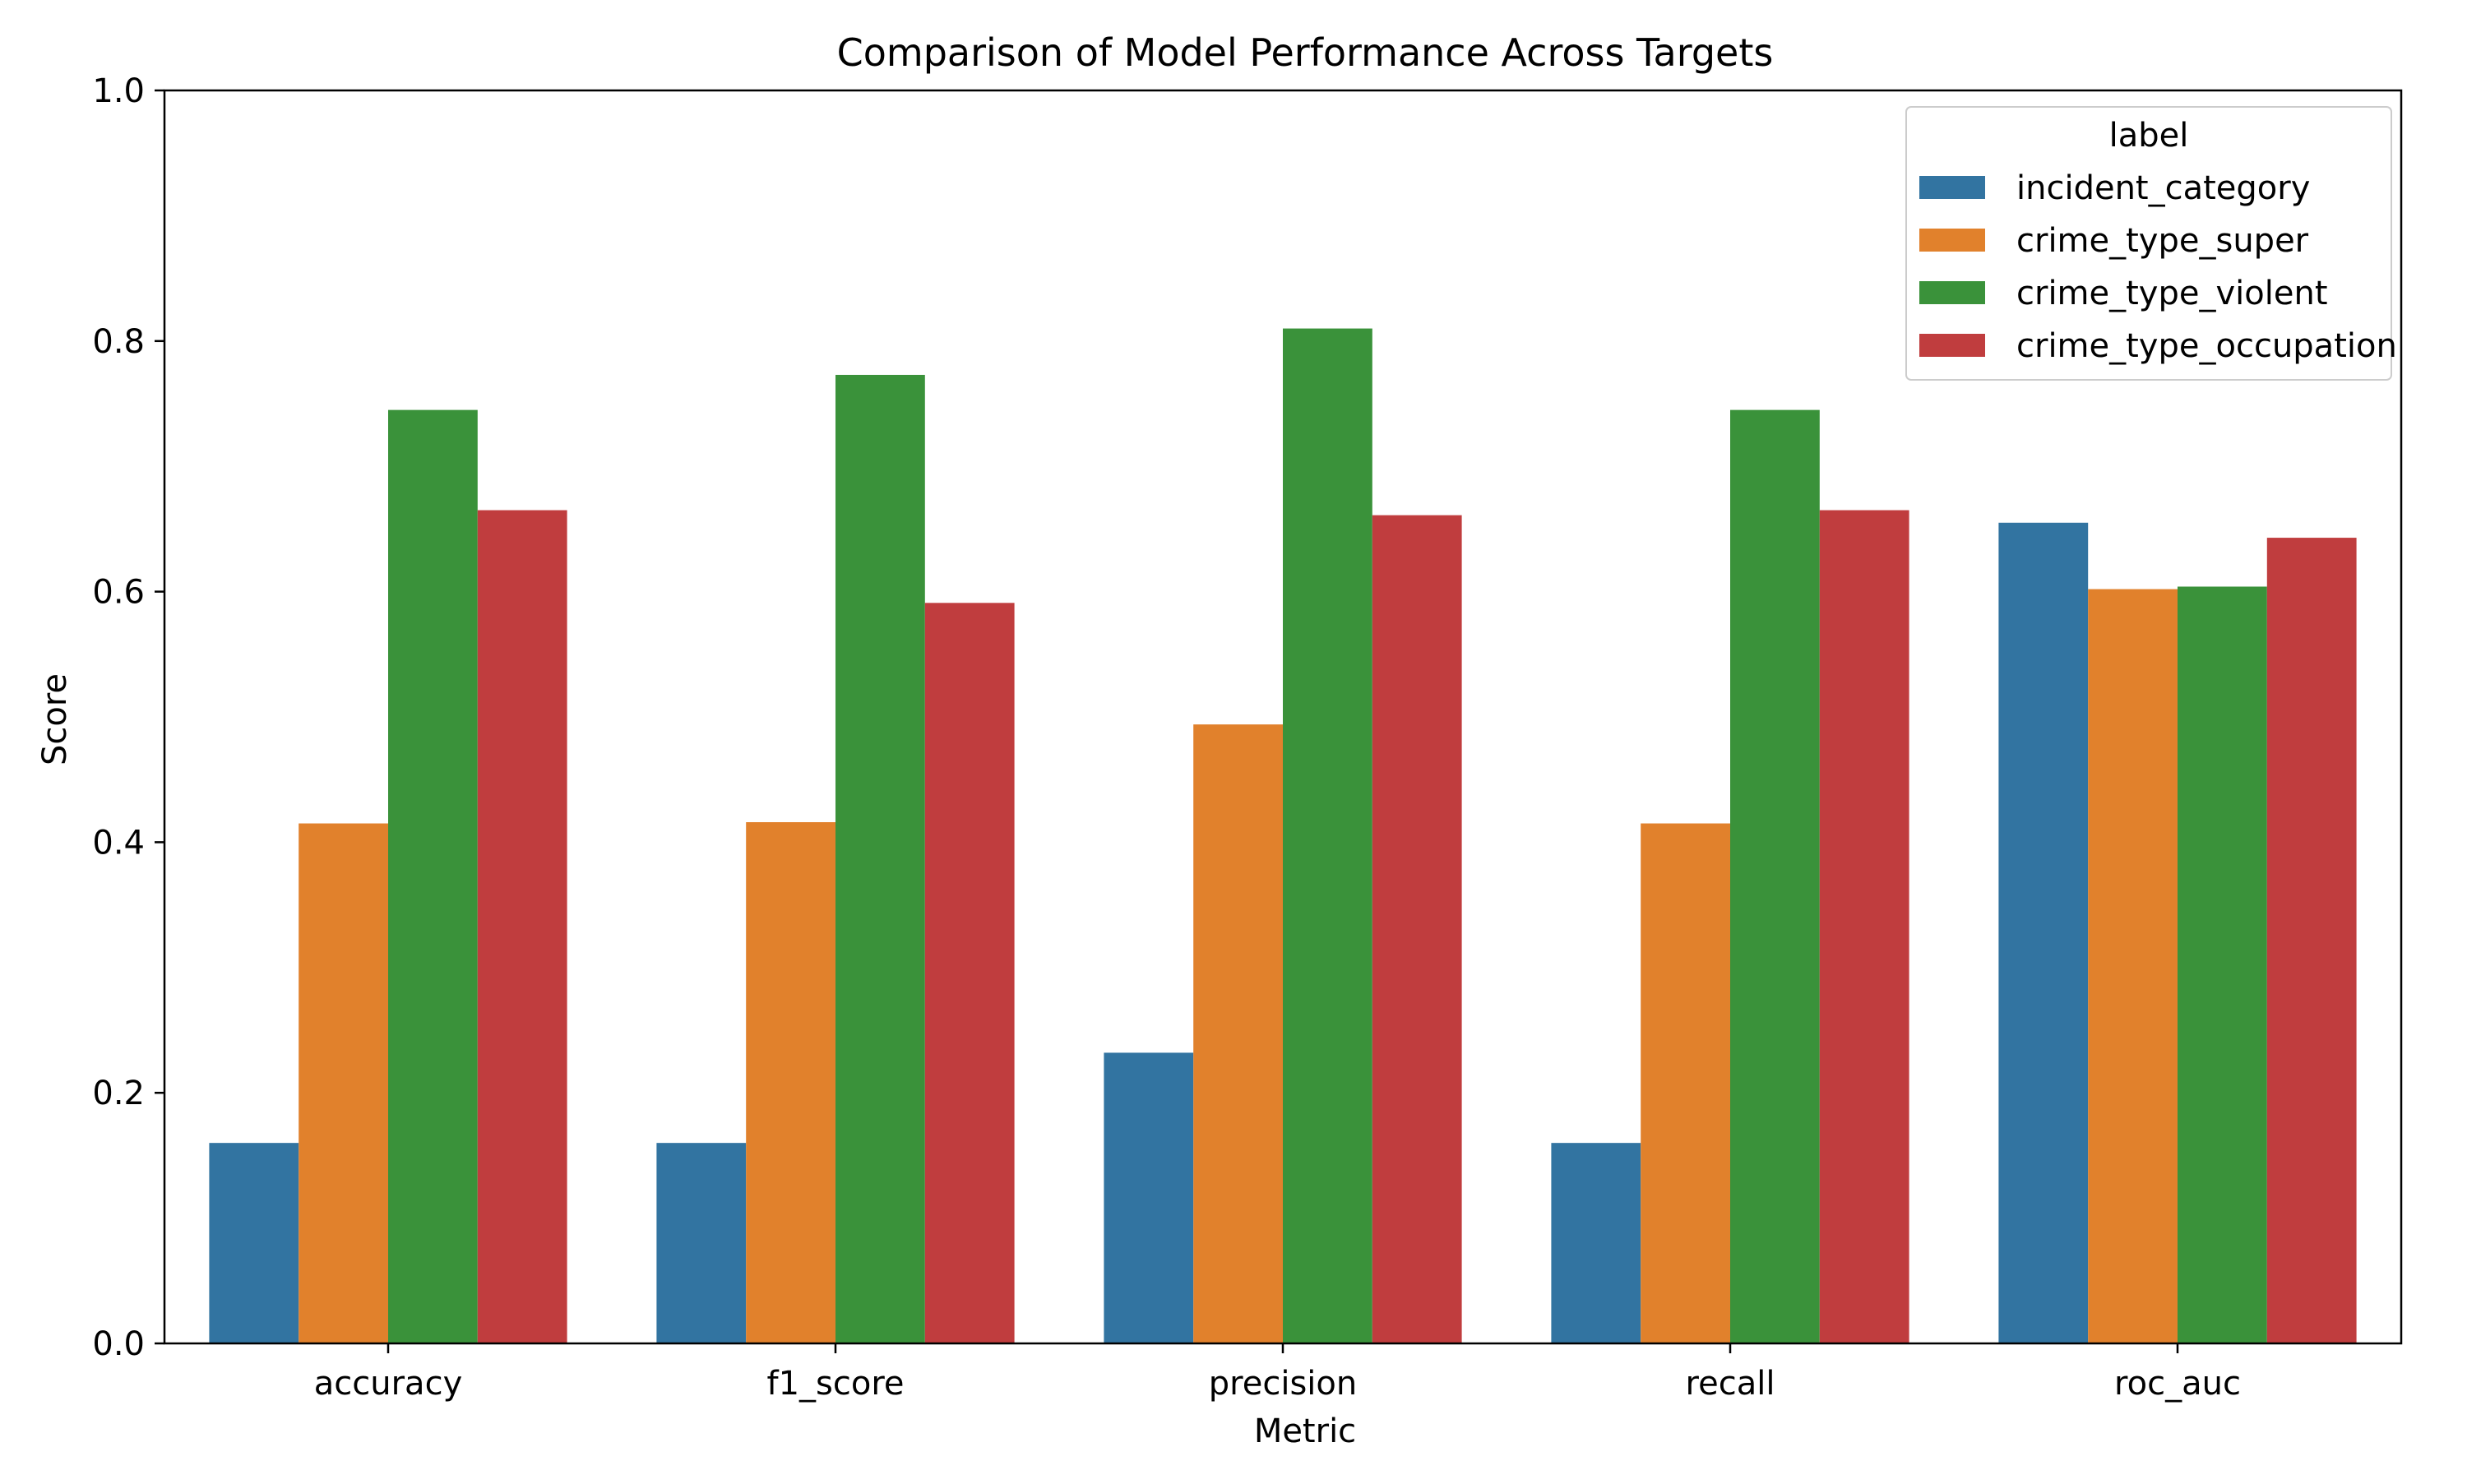 The image size is (2467, 1484). I want to click on bar-crime_type_occupation-accuracy, so click(522, 927).